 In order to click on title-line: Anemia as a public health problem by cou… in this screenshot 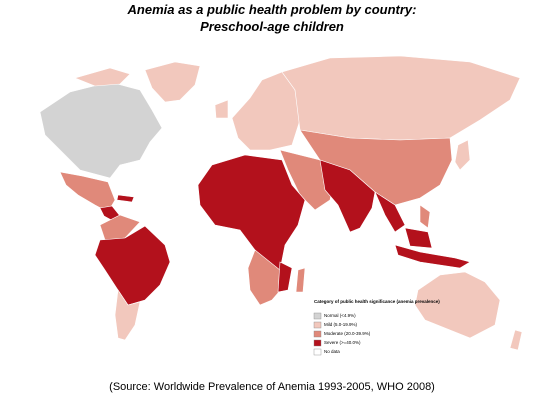, I will do `click(272, 9)`.